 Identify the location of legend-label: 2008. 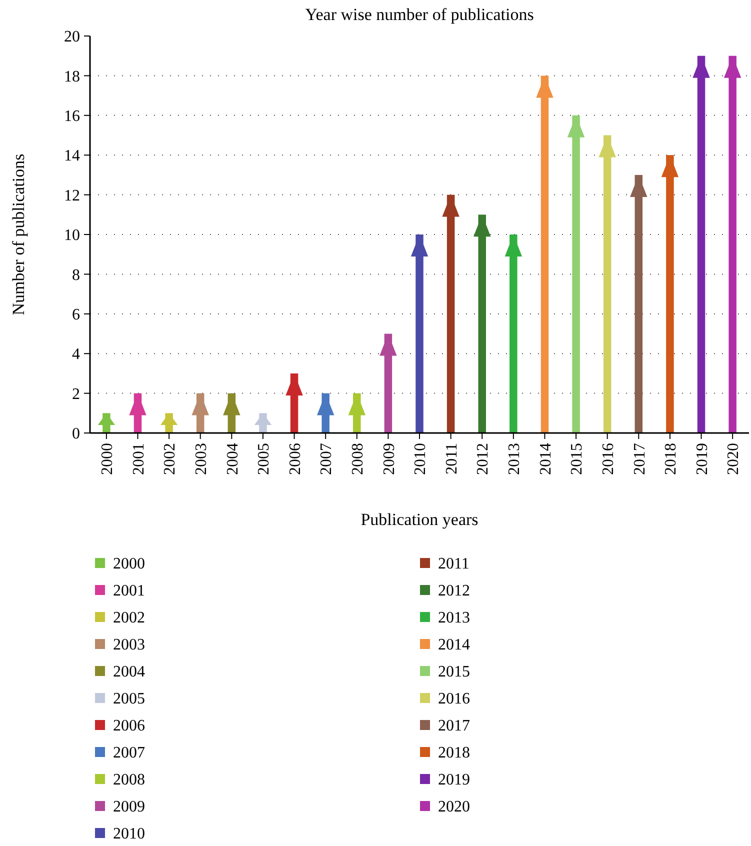
(129, 780).